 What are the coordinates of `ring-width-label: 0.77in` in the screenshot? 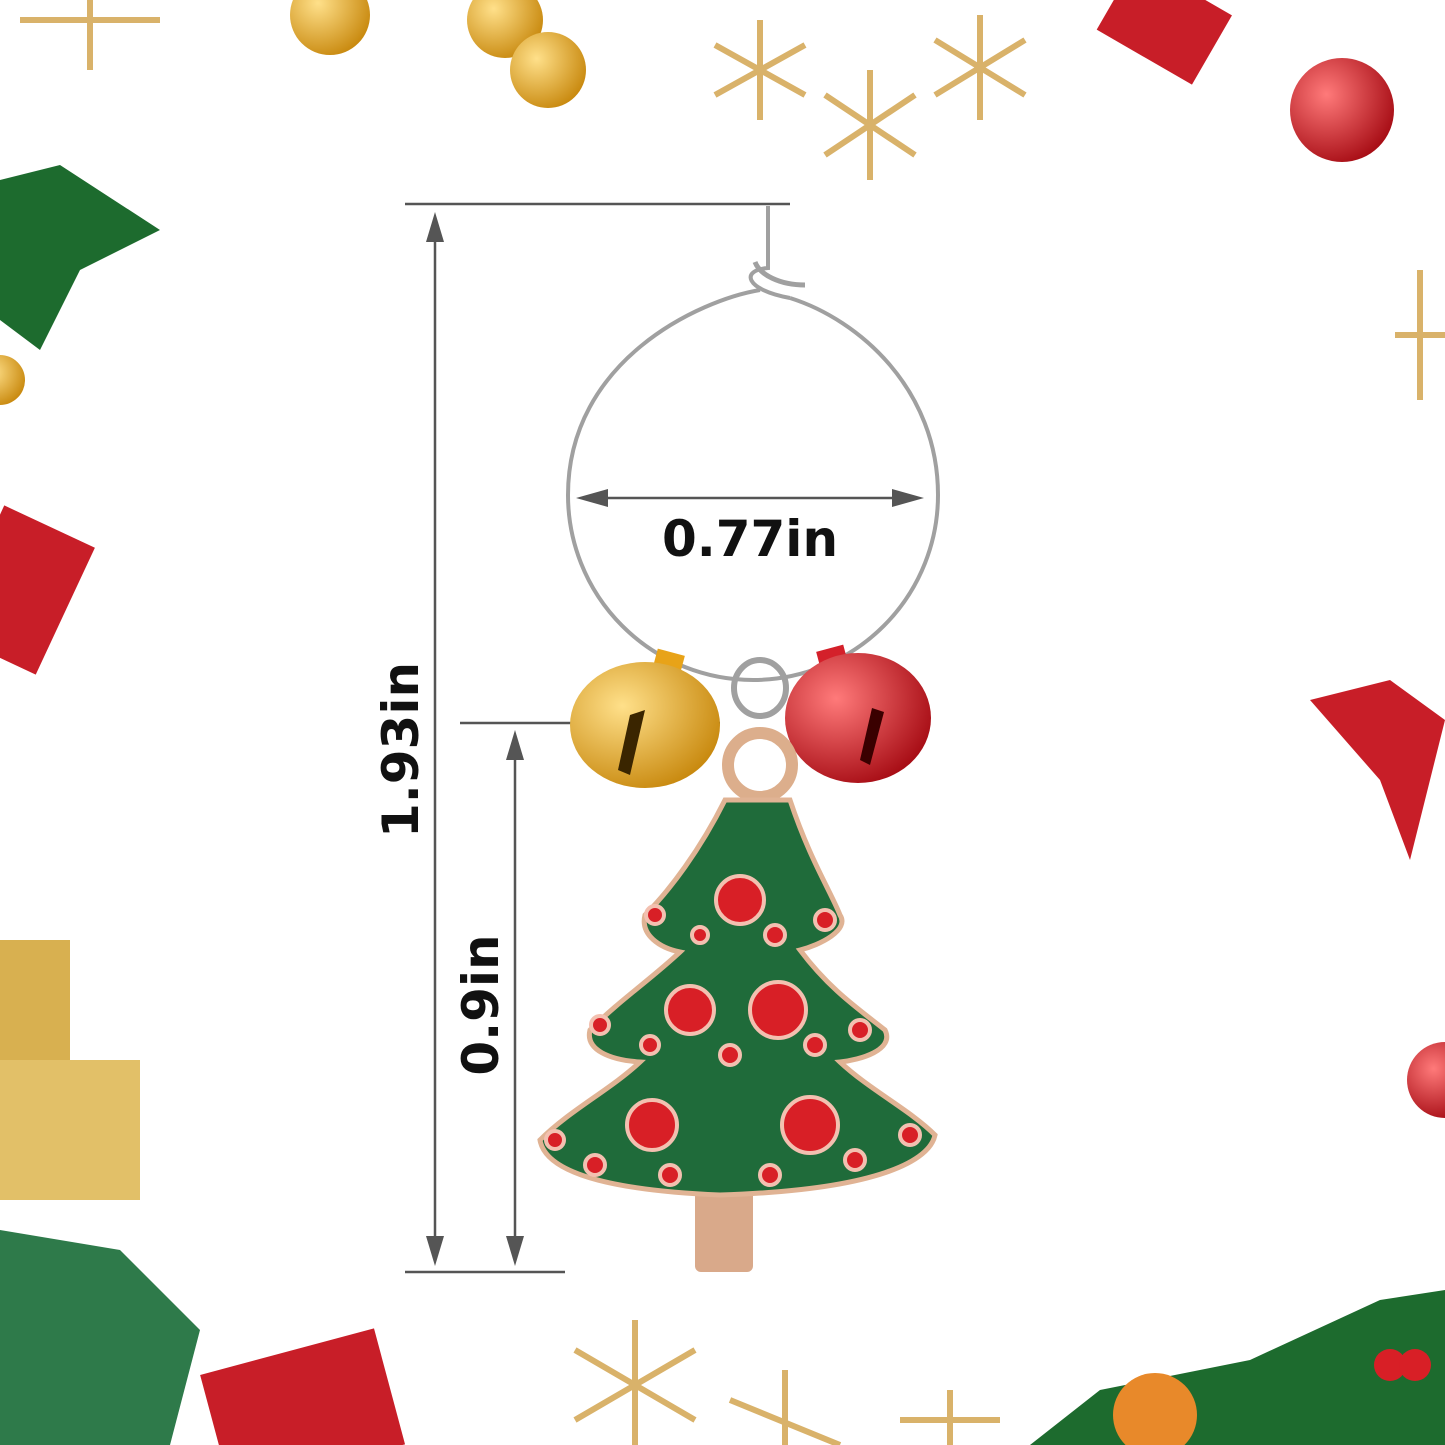 It's located at (750, 539).